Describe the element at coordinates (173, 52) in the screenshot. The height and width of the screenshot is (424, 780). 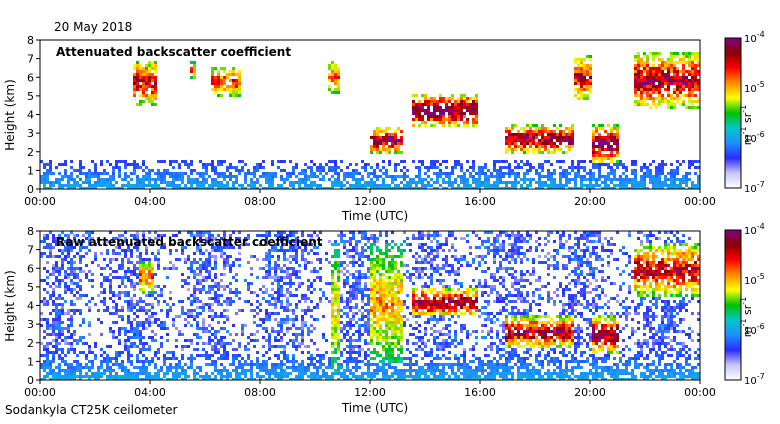
I see `panel-title: Attenuated backscatter coefficient` at that location.